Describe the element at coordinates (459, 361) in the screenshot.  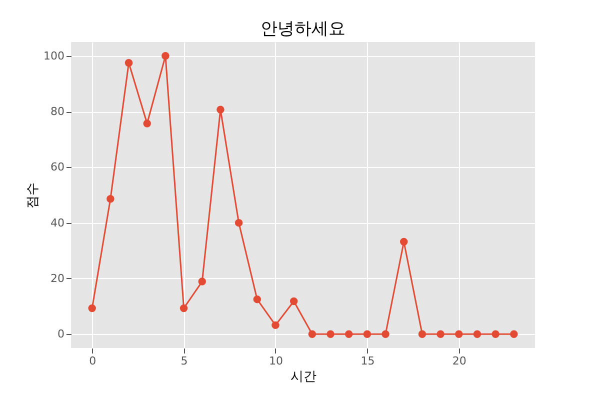
I see `x-tick-label: 20` at that location.